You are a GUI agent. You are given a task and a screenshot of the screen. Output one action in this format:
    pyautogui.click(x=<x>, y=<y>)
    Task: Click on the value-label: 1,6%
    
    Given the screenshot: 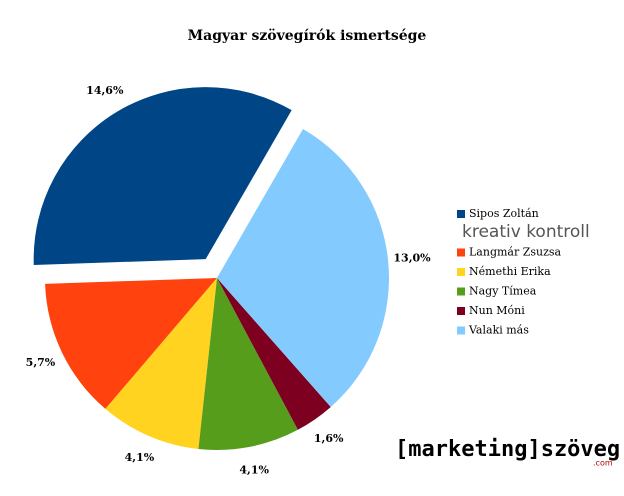 What is the action you would take?
    pyautogui.click(x=329, y=438)
    